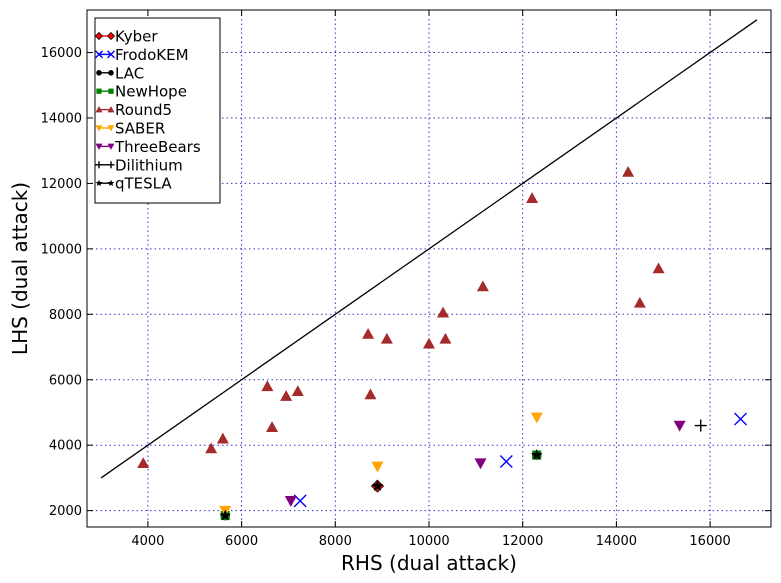 The height and width of the screenshot is (583, 781). I want to click on y-tick-label: 16000, so click(61, 53).